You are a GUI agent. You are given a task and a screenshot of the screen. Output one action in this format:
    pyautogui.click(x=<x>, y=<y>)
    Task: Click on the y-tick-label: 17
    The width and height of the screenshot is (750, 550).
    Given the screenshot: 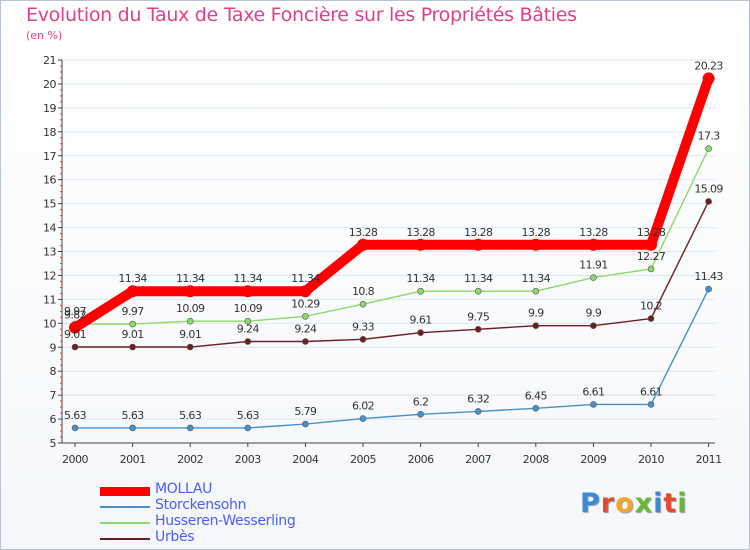 What is the action you would take?
    pyautogui.click(x=49, y=156)
    